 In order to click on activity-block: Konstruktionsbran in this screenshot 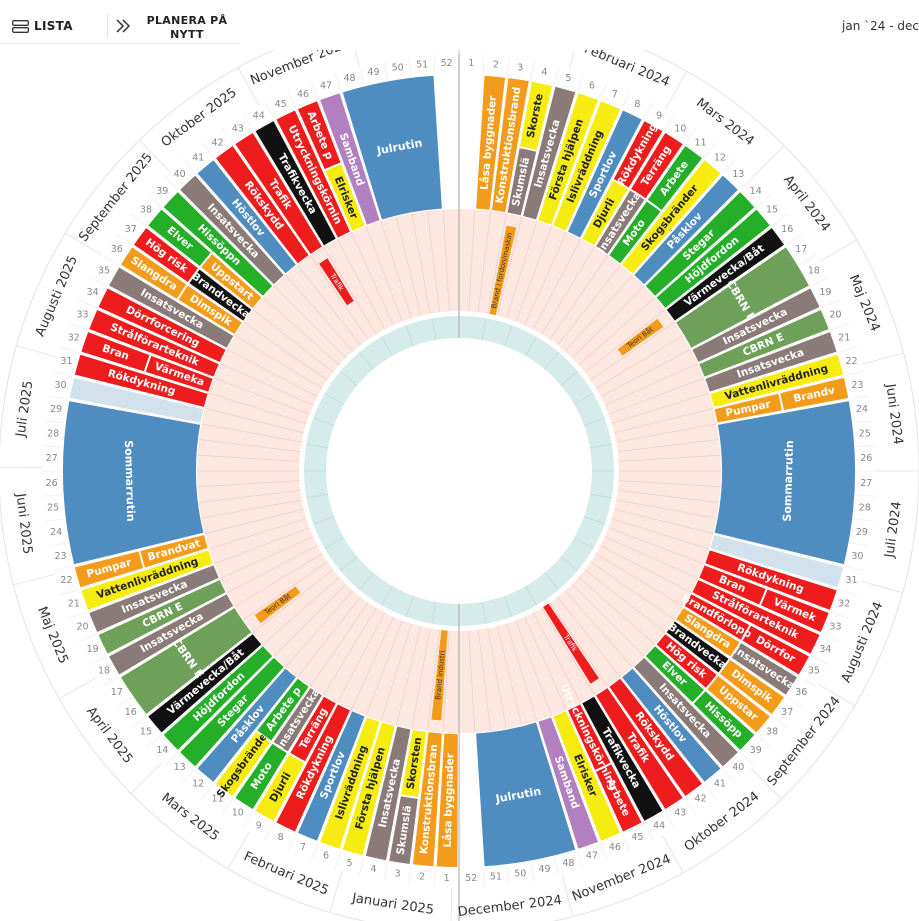, I will do `click(427, 799)`.